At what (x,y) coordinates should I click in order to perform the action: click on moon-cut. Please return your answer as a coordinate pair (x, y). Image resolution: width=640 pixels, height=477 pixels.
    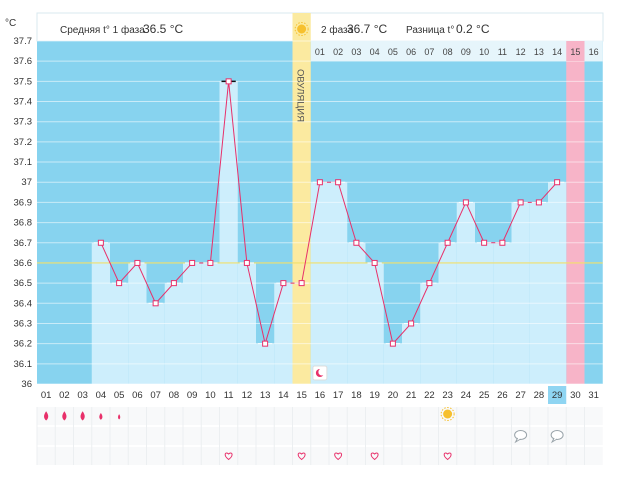
    Looking at the image, I should click on (322, 372).